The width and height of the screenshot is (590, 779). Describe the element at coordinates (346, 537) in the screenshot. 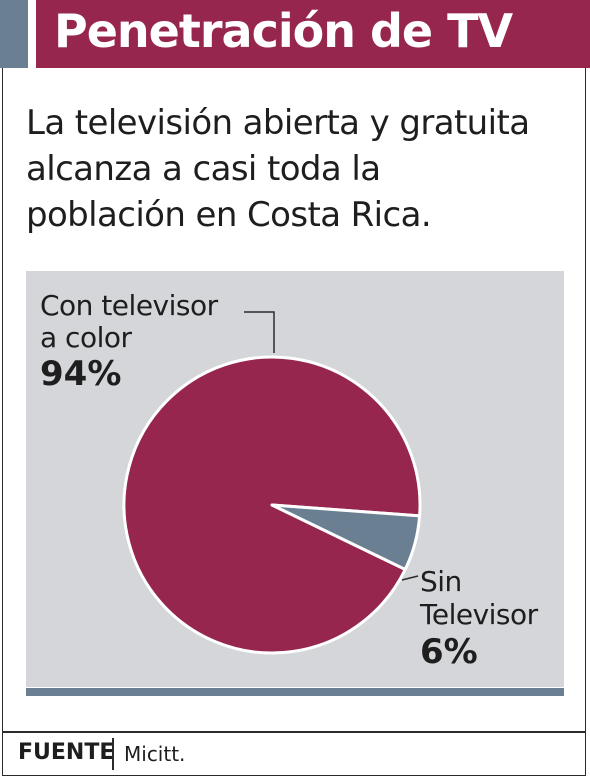

I see `pie-slice` at that location.